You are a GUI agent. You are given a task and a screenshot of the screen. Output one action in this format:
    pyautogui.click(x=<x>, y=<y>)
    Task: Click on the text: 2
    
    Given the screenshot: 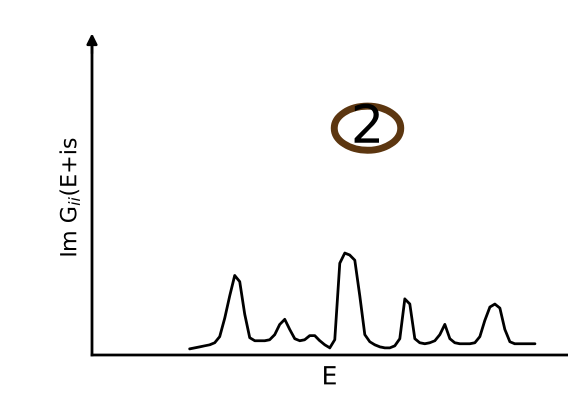 What is the action you would take?
    pyautogui.click(x=367, y=123)
    